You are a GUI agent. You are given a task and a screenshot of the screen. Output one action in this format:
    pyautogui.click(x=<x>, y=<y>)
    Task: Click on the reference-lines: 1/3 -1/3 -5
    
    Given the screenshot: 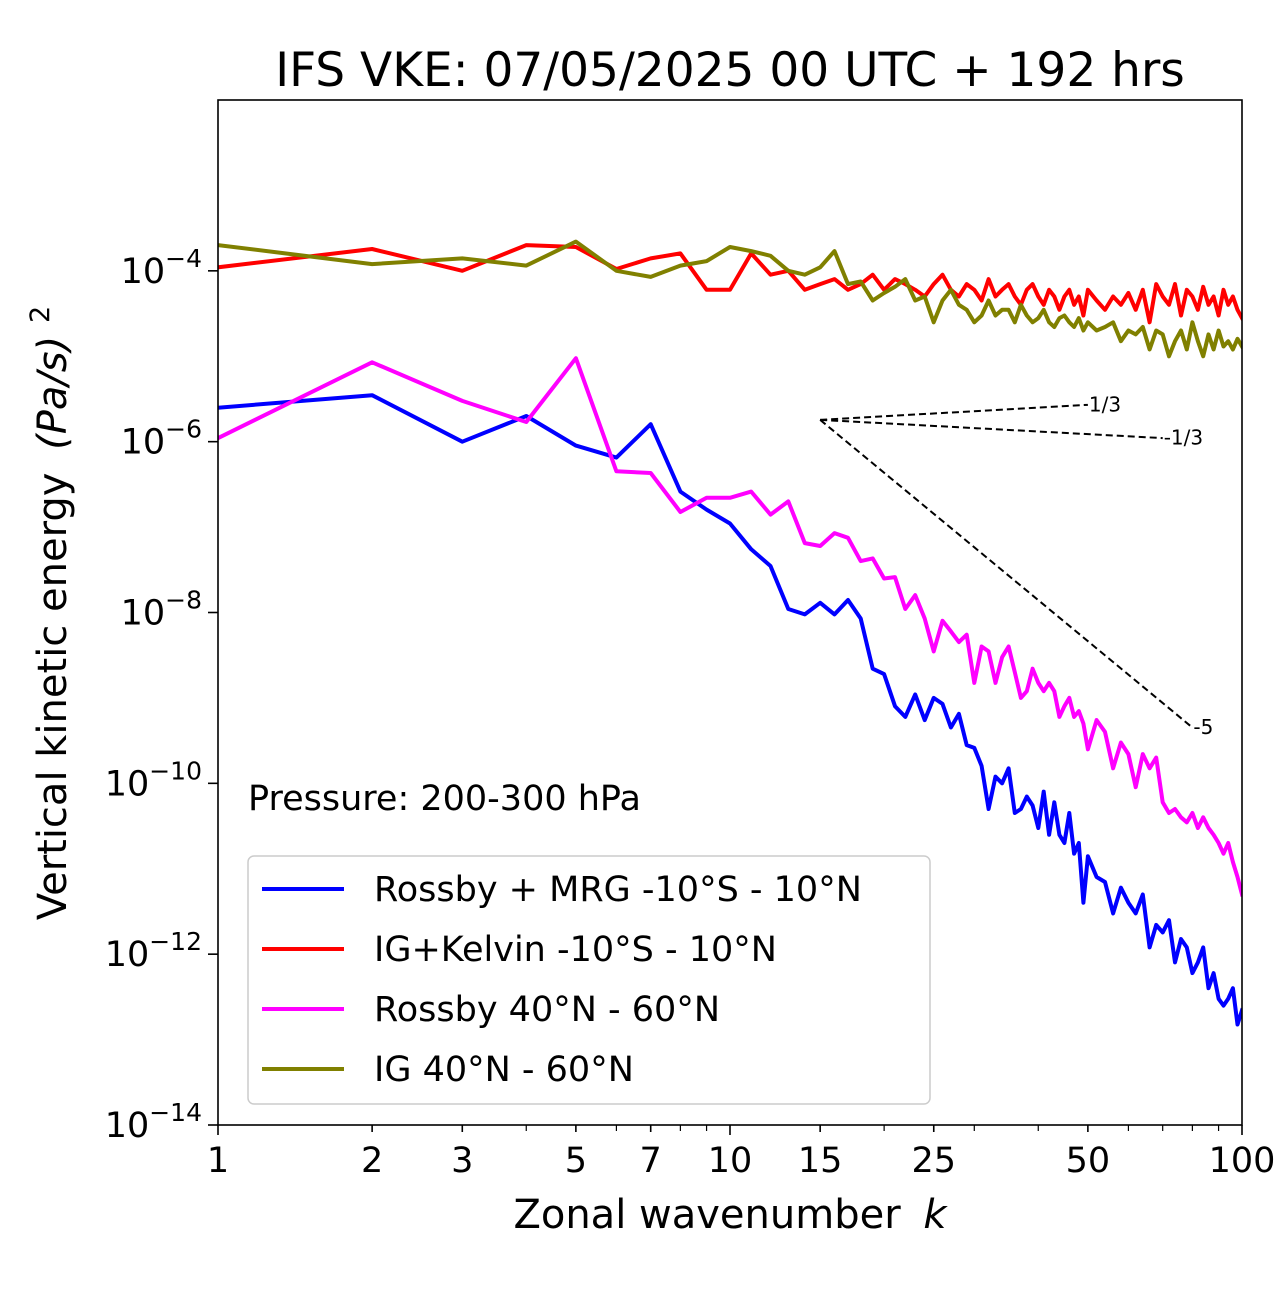 What is the action you would take?
    pyautogui.click(x=1016, y=565)
    